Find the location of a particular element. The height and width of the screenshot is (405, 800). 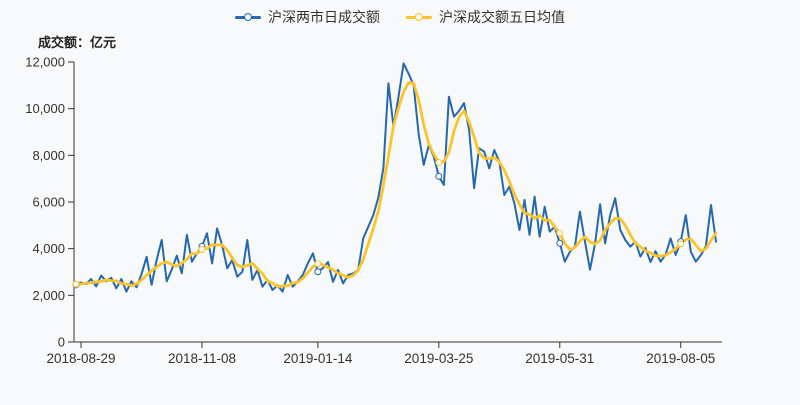

y-tick-label: 0 is located at coordinates (61, 342).